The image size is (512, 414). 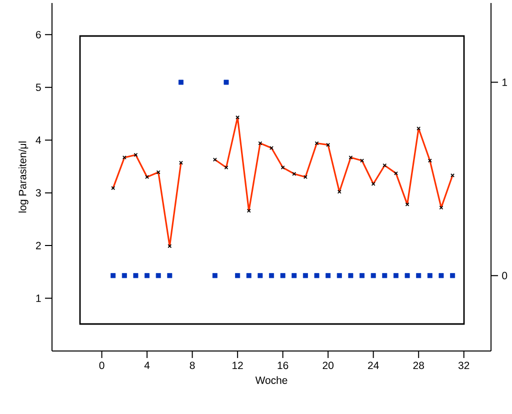 What do you see at coordinates (38, 298) in the screenshot?
I see `y-tick-label: 1` at bounding box center [38, 298].